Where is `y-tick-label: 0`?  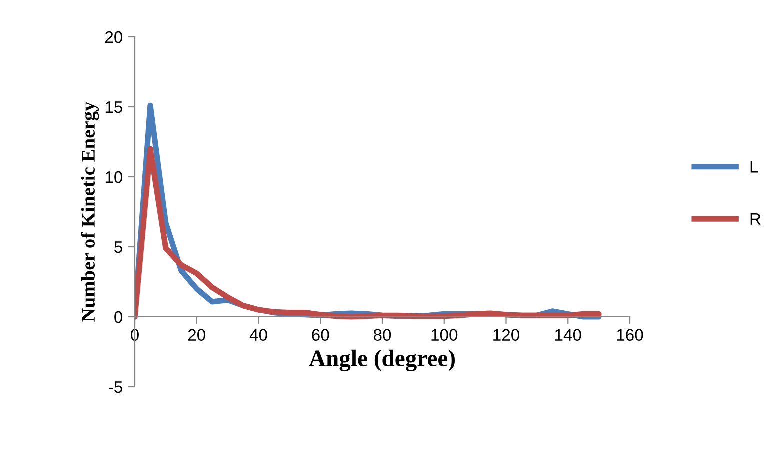
y-tick-label: 0 is located at coordinates (118, 317).